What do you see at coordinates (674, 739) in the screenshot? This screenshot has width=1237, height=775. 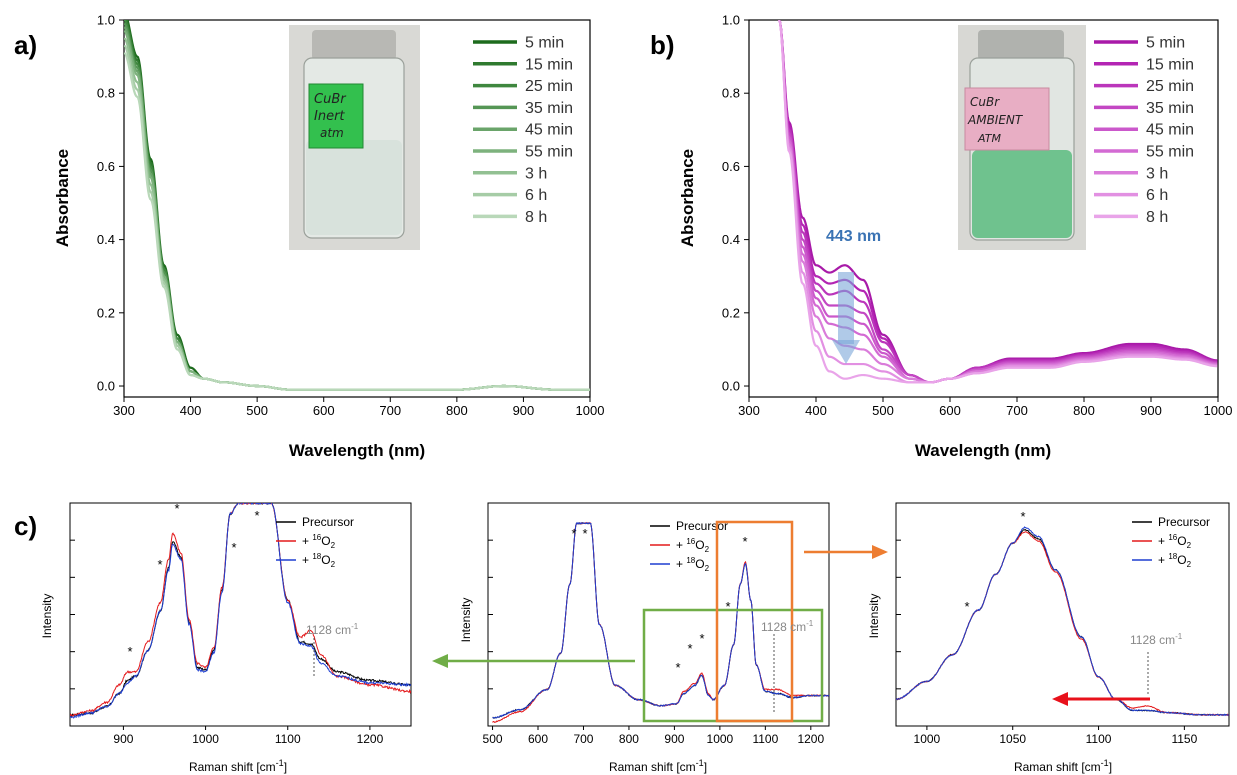 I see `panel-c-middle-x-tick-label: 900` at bounding box center [674, 739].